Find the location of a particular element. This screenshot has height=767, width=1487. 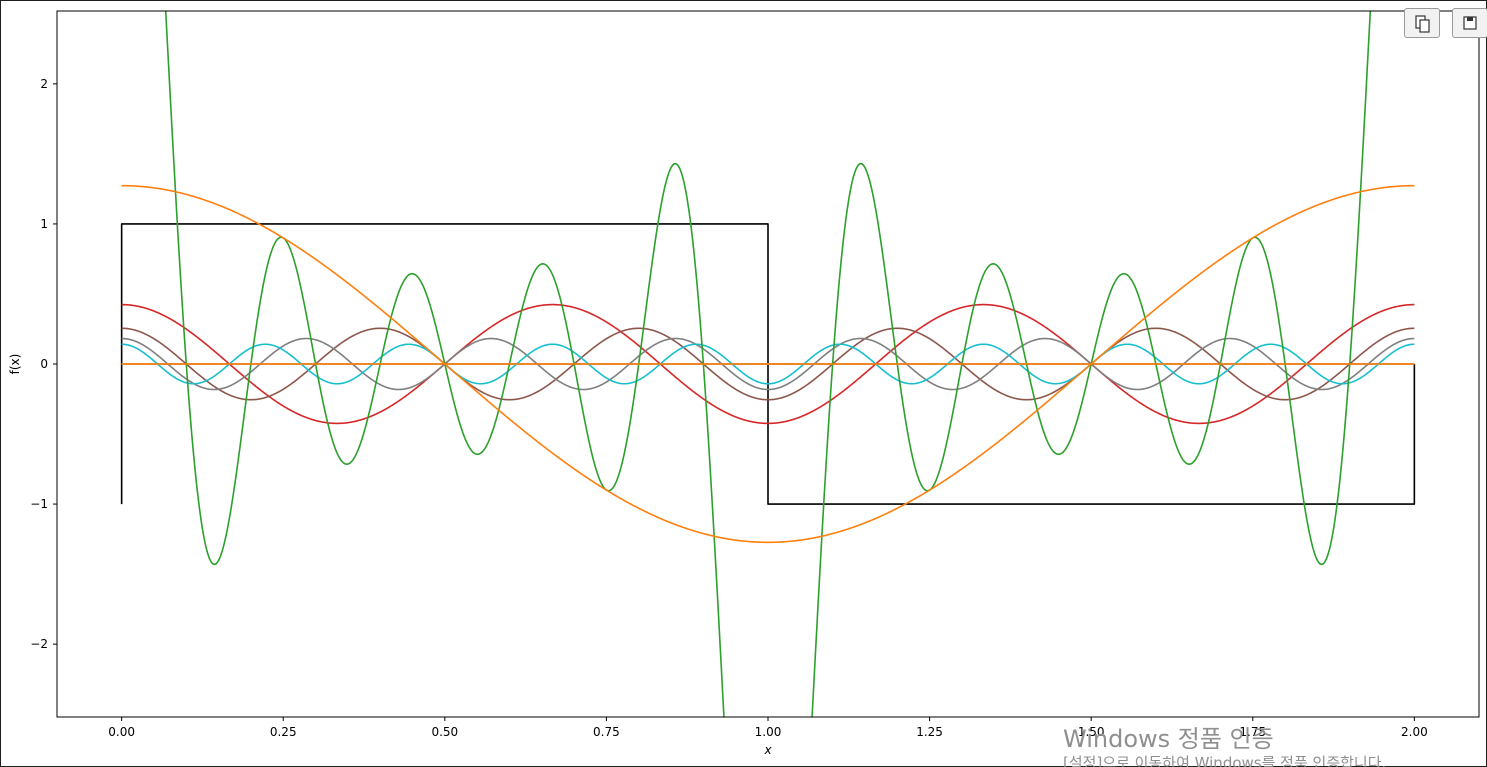

y-tick-label: 1 is located at coordinates (44, 224).